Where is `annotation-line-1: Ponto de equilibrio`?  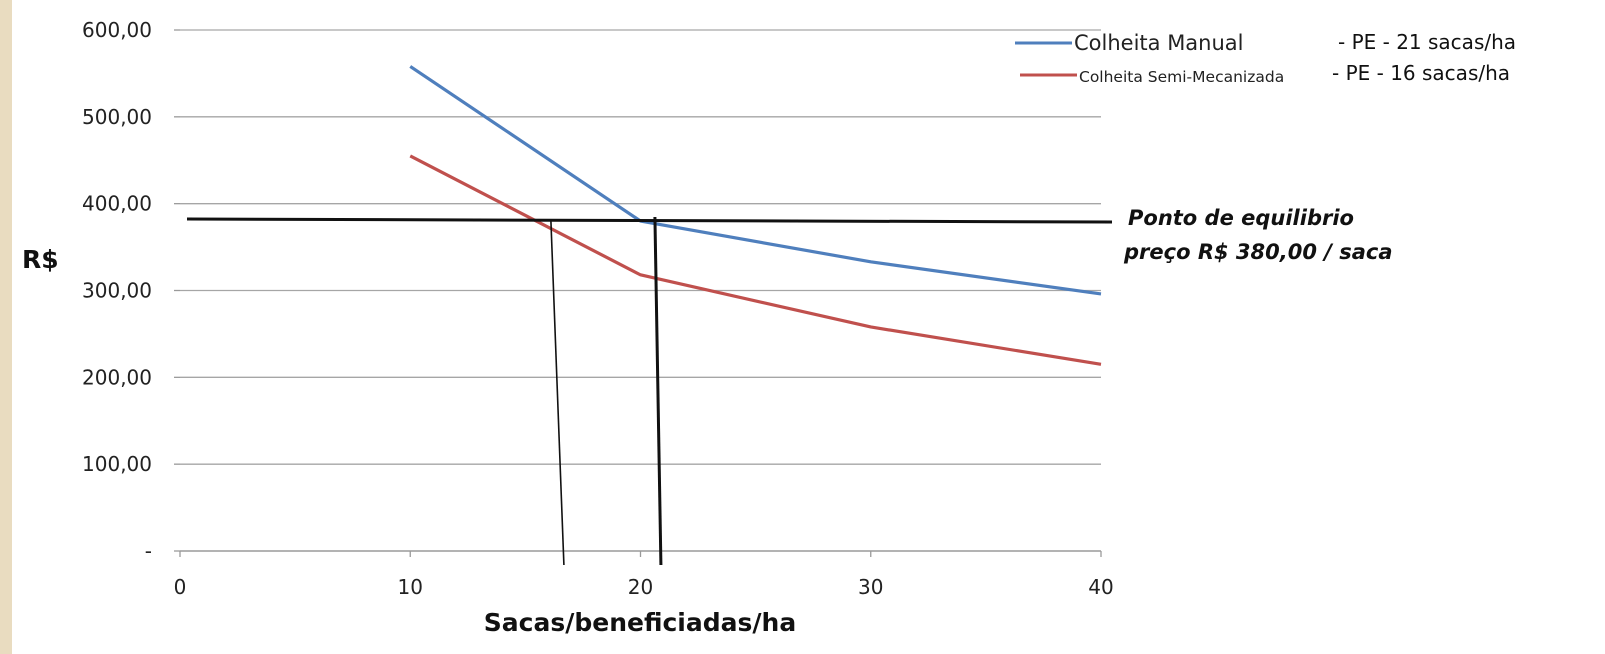
annotation-line-1: Ponto de equilibrio is located at coordinates (1241, 218).